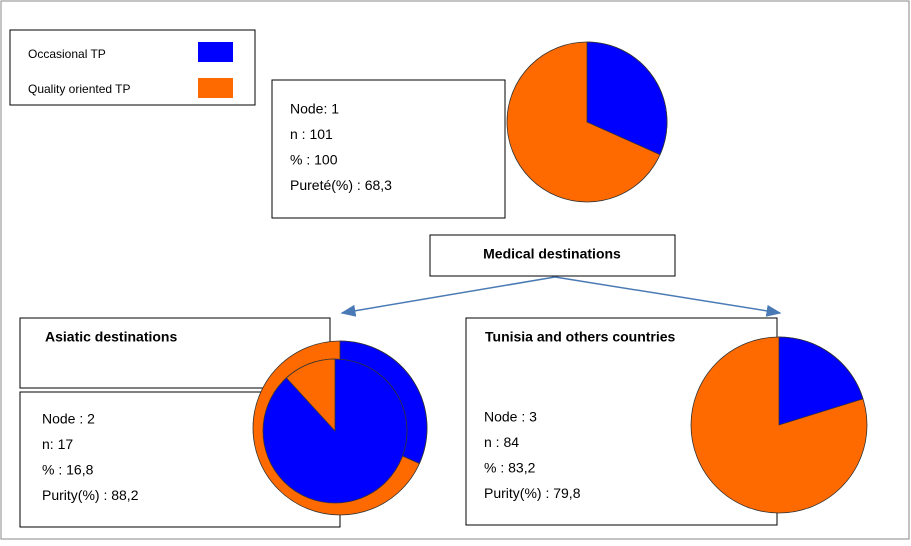 The image size is (911, 546). I want to click on node-box, so click(388, 149).